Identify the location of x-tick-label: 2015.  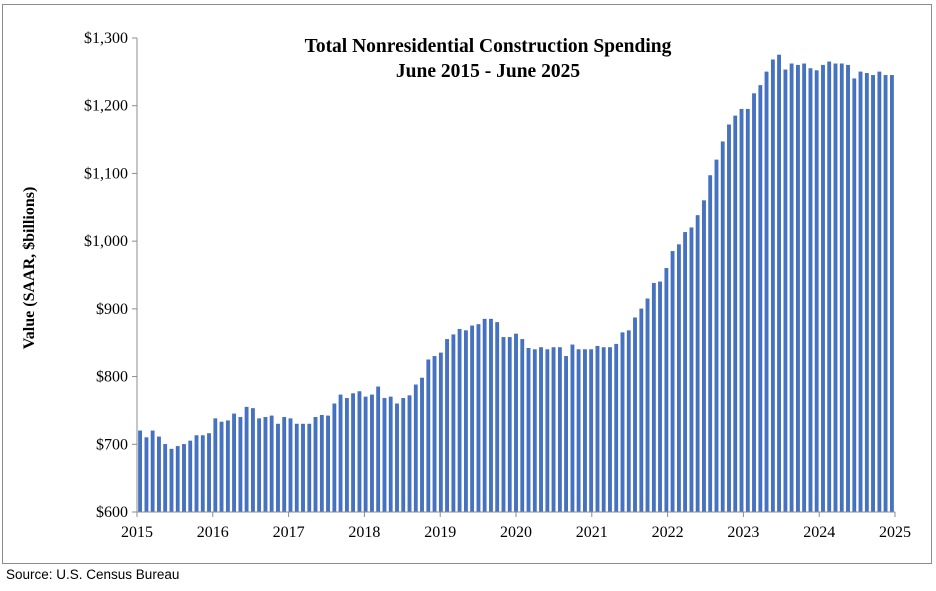
(137, 532).